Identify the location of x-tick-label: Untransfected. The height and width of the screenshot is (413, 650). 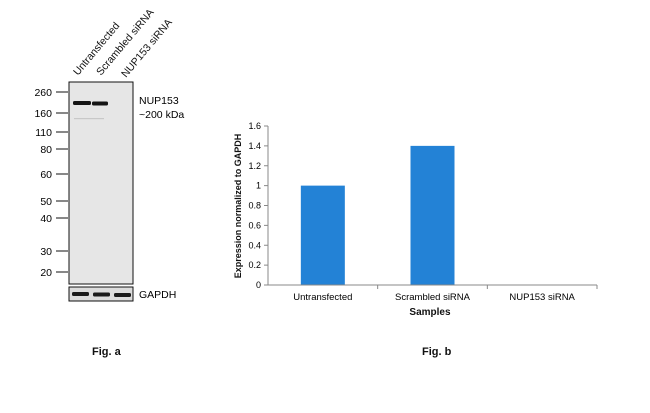
(322, 297).